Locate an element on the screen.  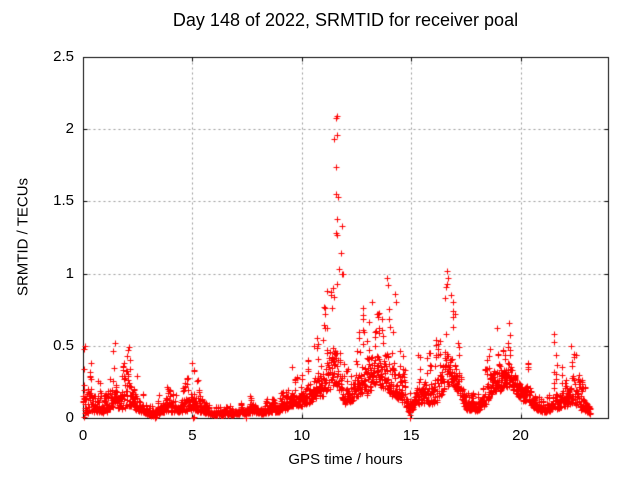
y-tick-label: 0.5 is located at coordinates (63, 345).